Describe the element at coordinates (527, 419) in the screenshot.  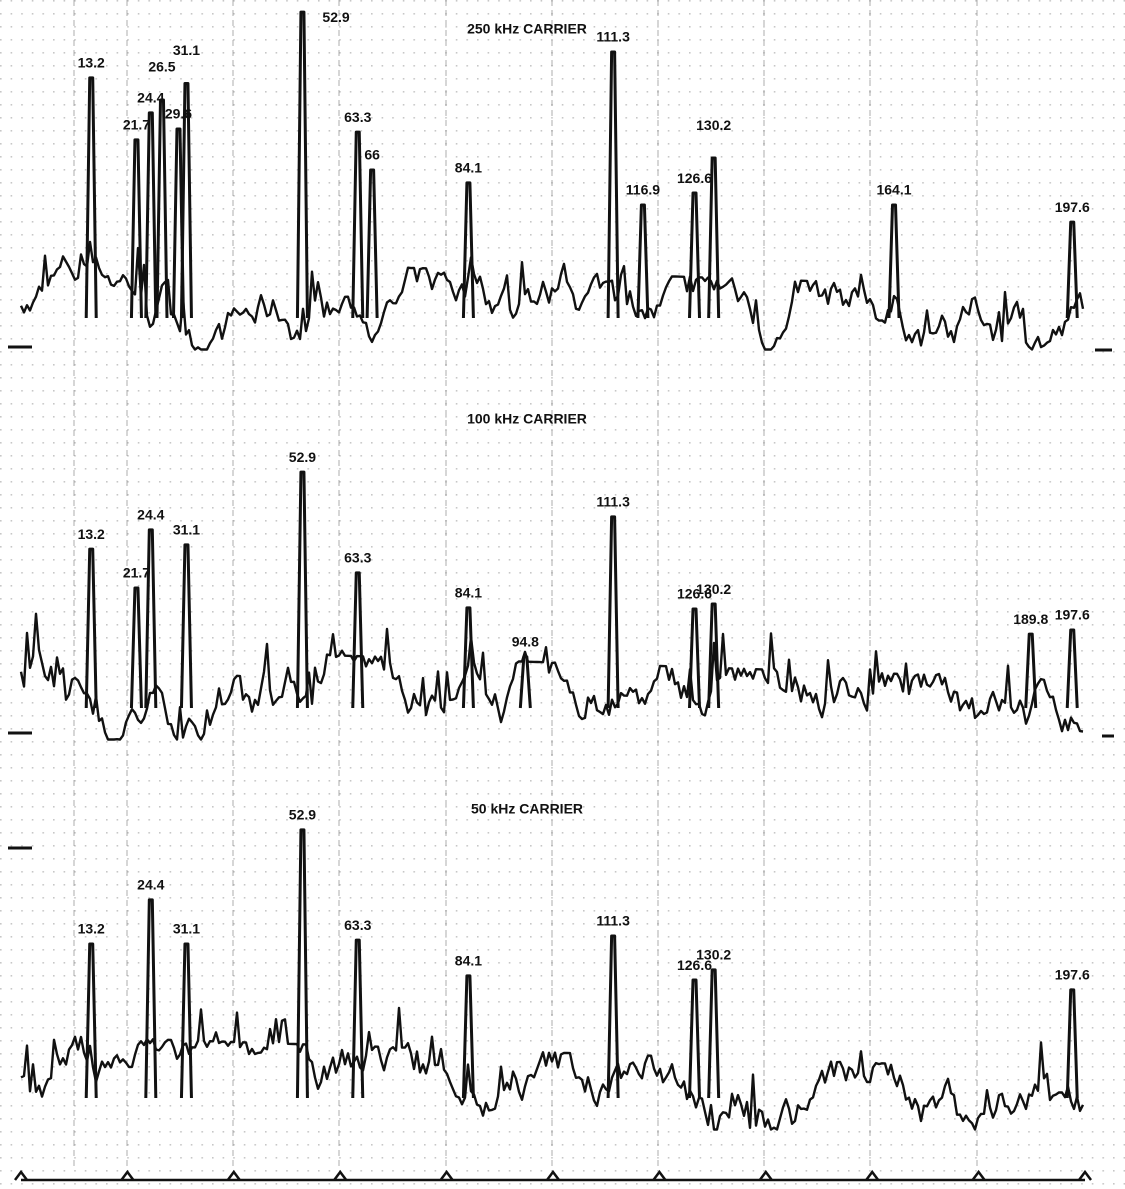
I see `panel-title: 100 kHz CARRIER` at that location.